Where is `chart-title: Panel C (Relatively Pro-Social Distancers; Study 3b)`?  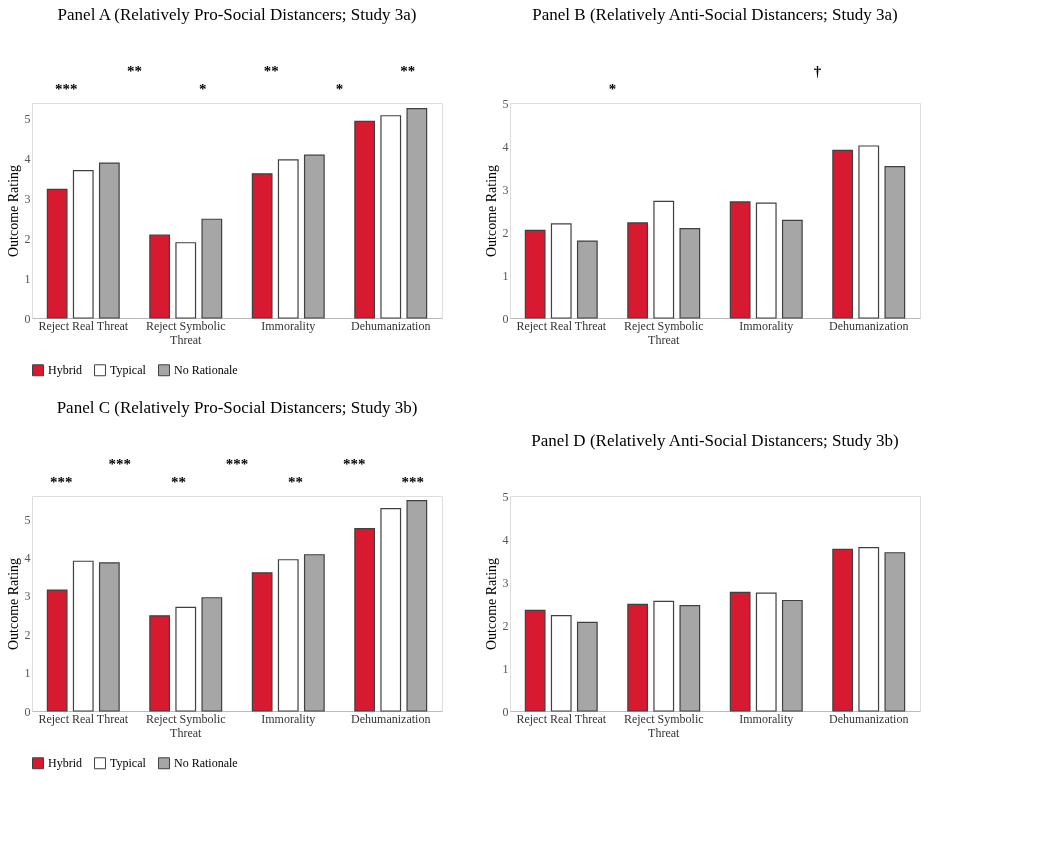 chart-title: Panel C (Relatively Pro-Social Distancers; Study 3b) is located at coordinates (237, 407).